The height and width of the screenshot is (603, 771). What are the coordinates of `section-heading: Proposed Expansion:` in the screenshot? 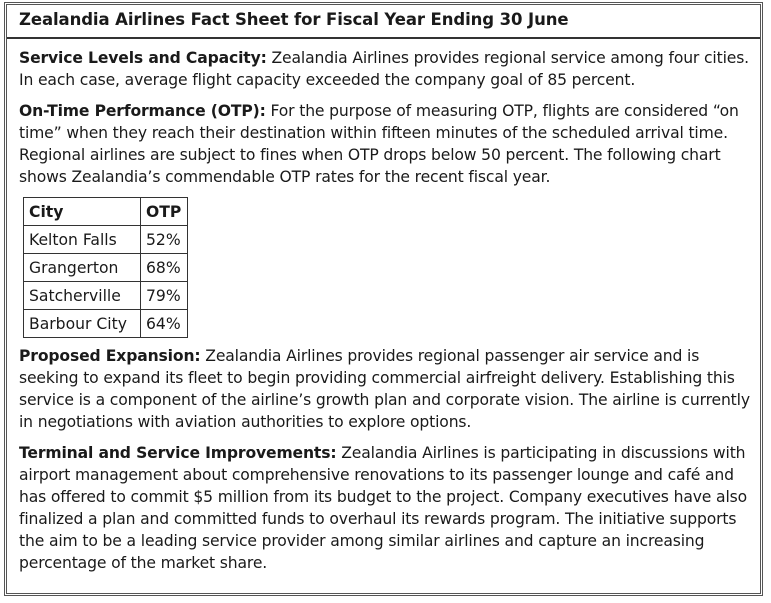 It's located at (110, 356).